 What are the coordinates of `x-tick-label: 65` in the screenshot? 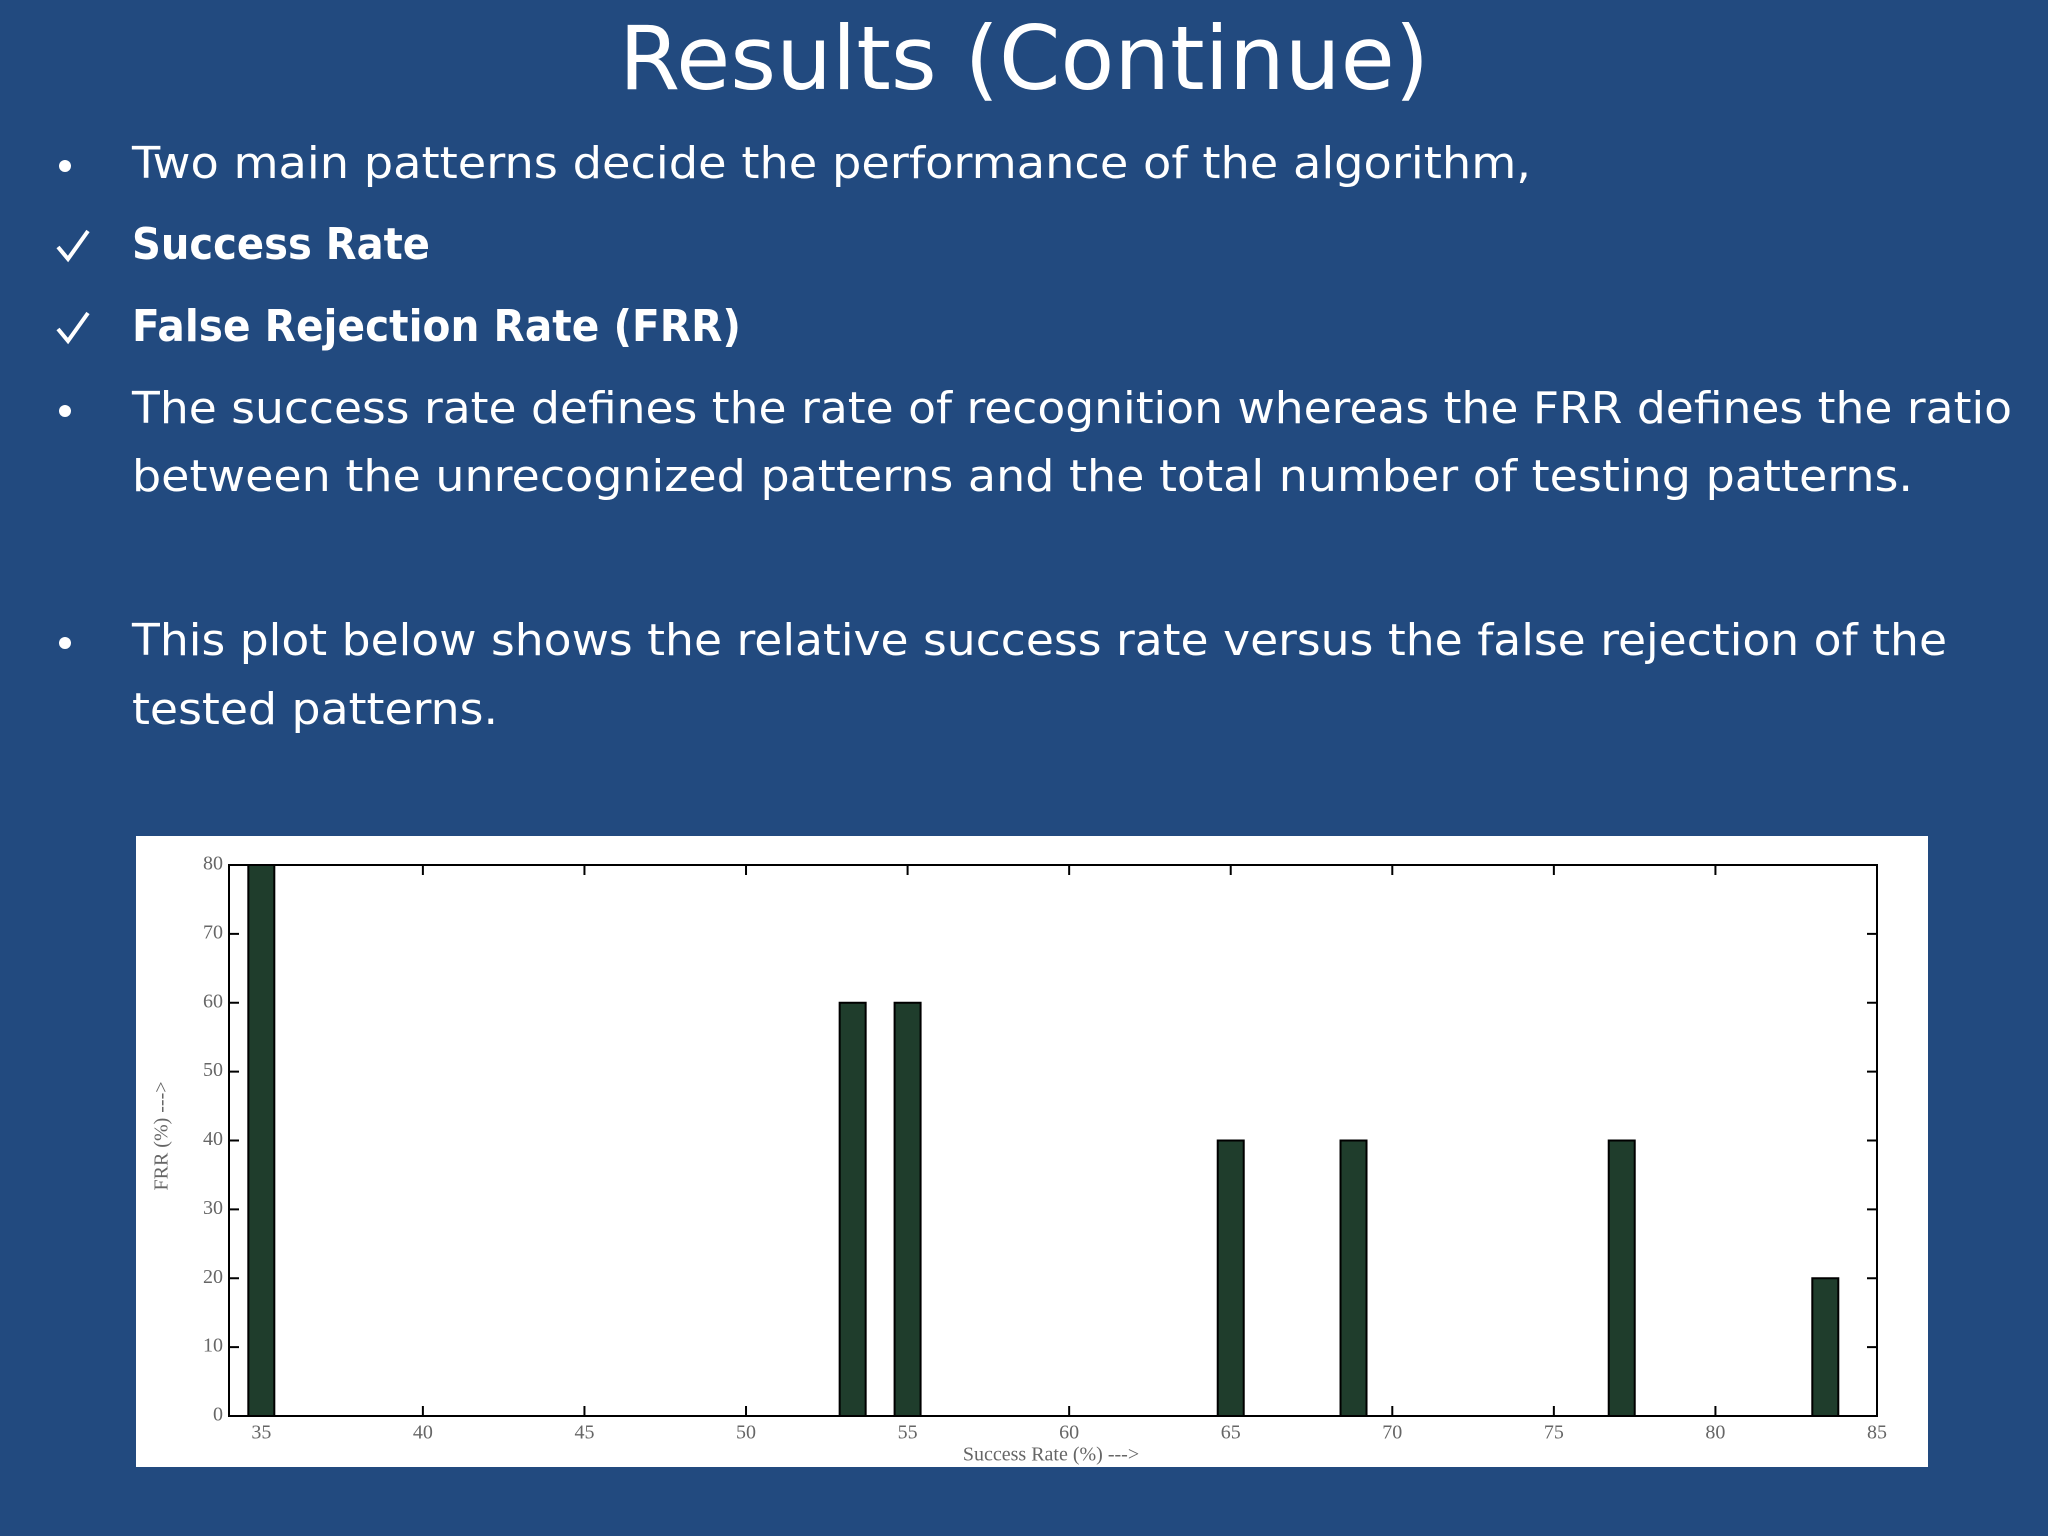 It's located at (1231, 1433).